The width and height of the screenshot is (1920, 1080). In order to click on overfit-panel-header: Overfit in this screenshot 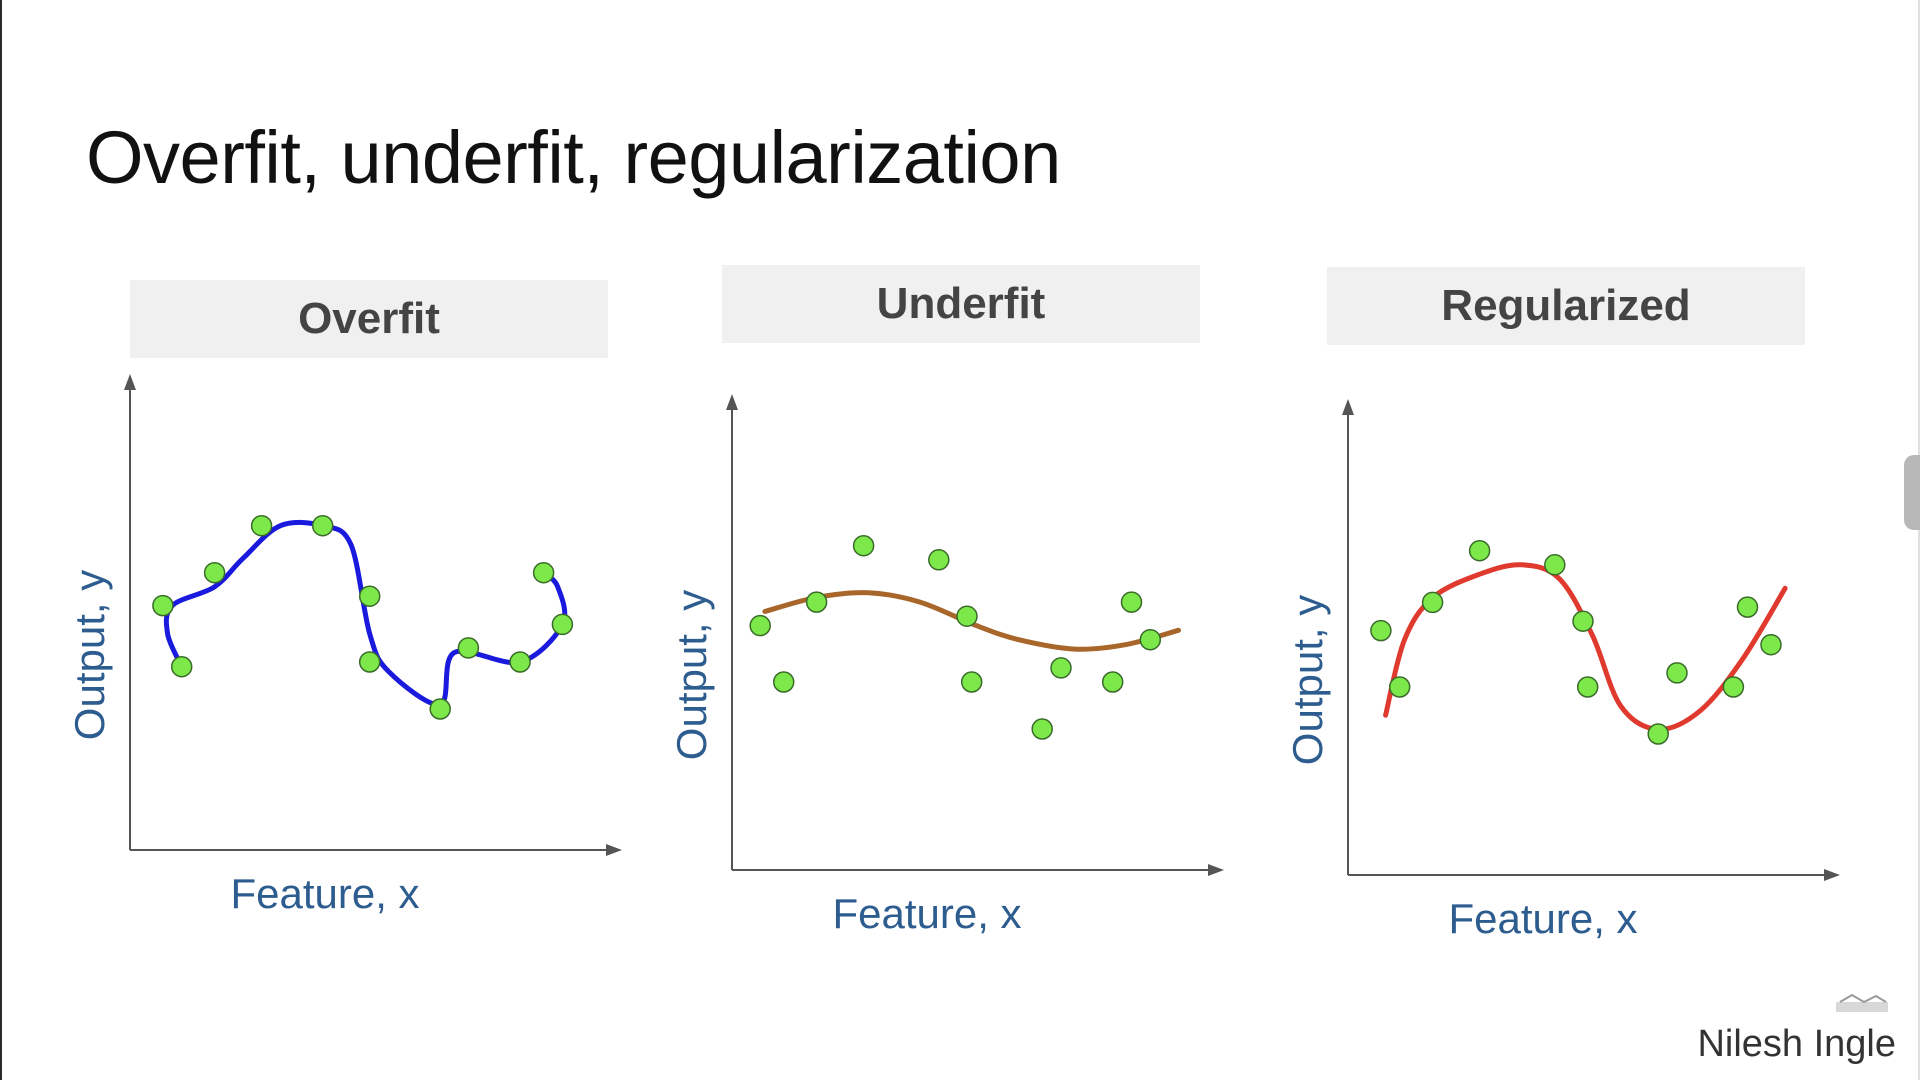, I will do `click(369, 319)`.